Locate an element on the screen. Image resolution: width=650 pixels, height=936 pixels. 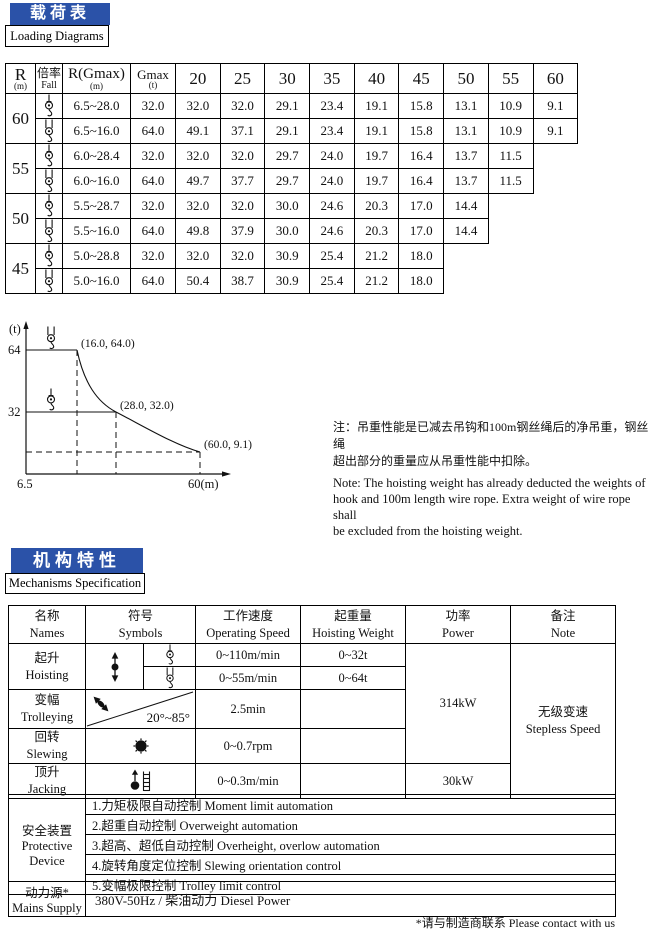
trolleying-weight-cell is located at coordinates (353, 709).